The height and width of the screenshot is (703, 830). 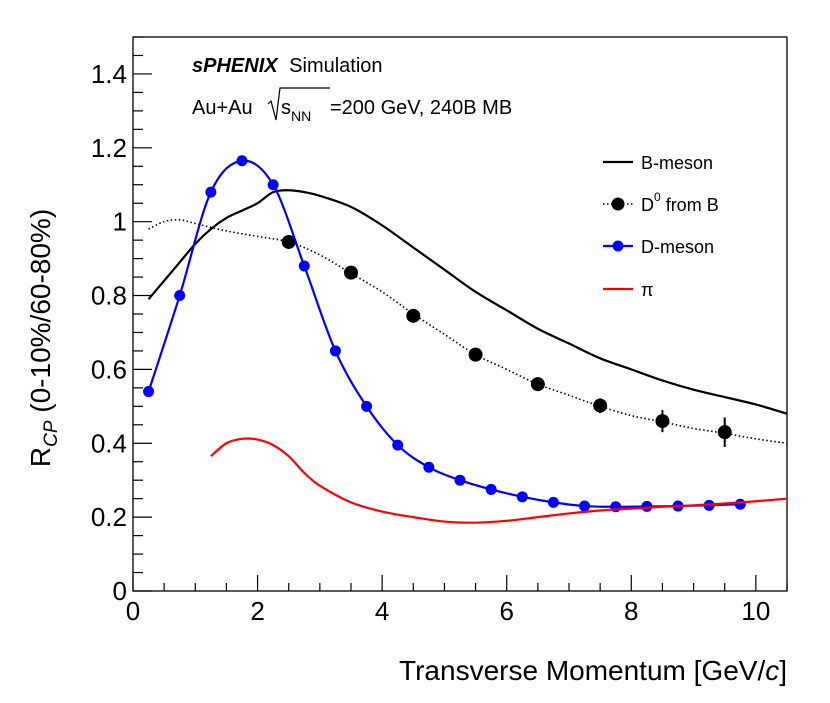 I want to click on simulation-tag: Simulation, so click(x=335, y=66).